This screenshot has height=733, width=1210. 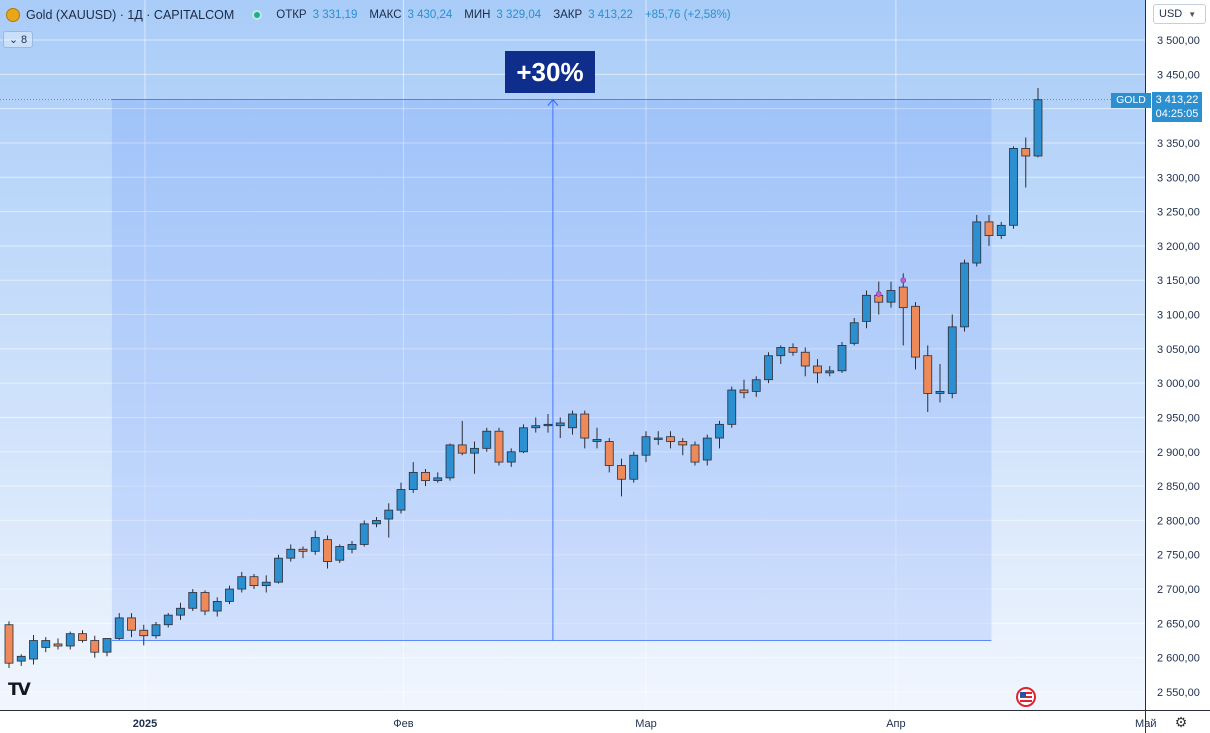 What do you see at coordinates (1177, 107) in the screenshot?
I see `last-price-tag: 3 413,22 04:25:05` at bounding box center [1177, 107].